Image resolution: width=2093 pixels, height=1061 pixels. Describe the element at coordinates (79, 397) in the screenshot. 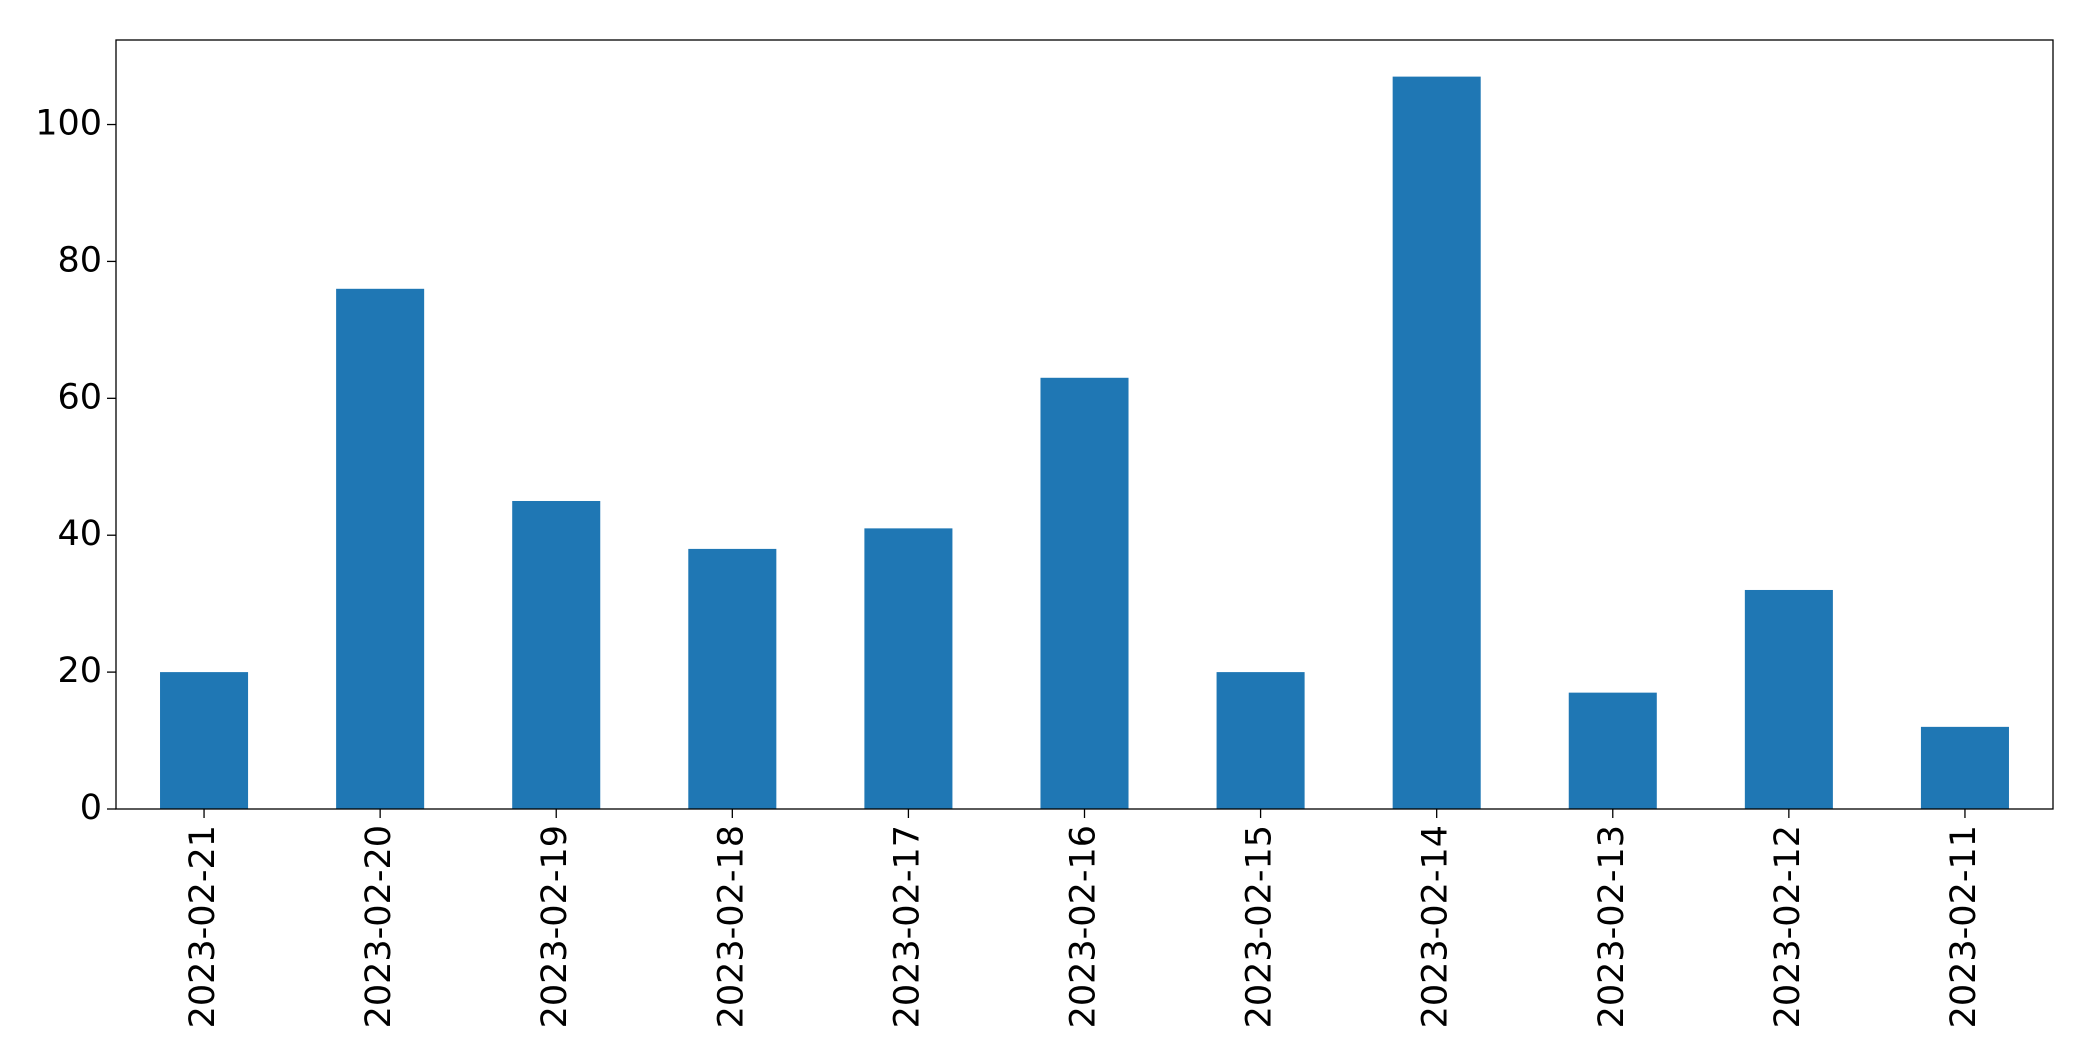

I see `y-tick-label: 60` at that location.